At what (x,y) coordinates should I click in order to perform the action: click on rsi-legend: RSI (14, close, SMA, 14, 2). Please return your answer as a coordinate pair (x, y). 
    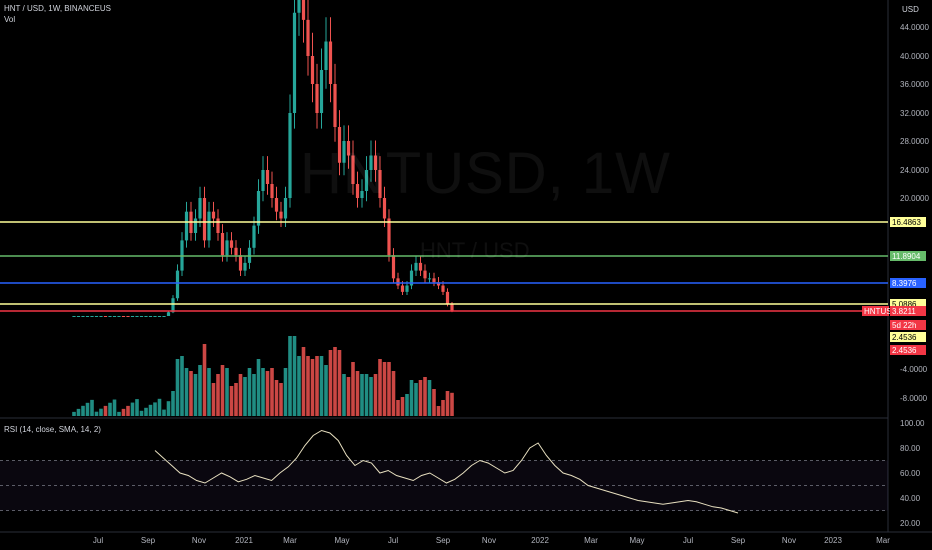
    Looking at the image, I should click on (52, 429).